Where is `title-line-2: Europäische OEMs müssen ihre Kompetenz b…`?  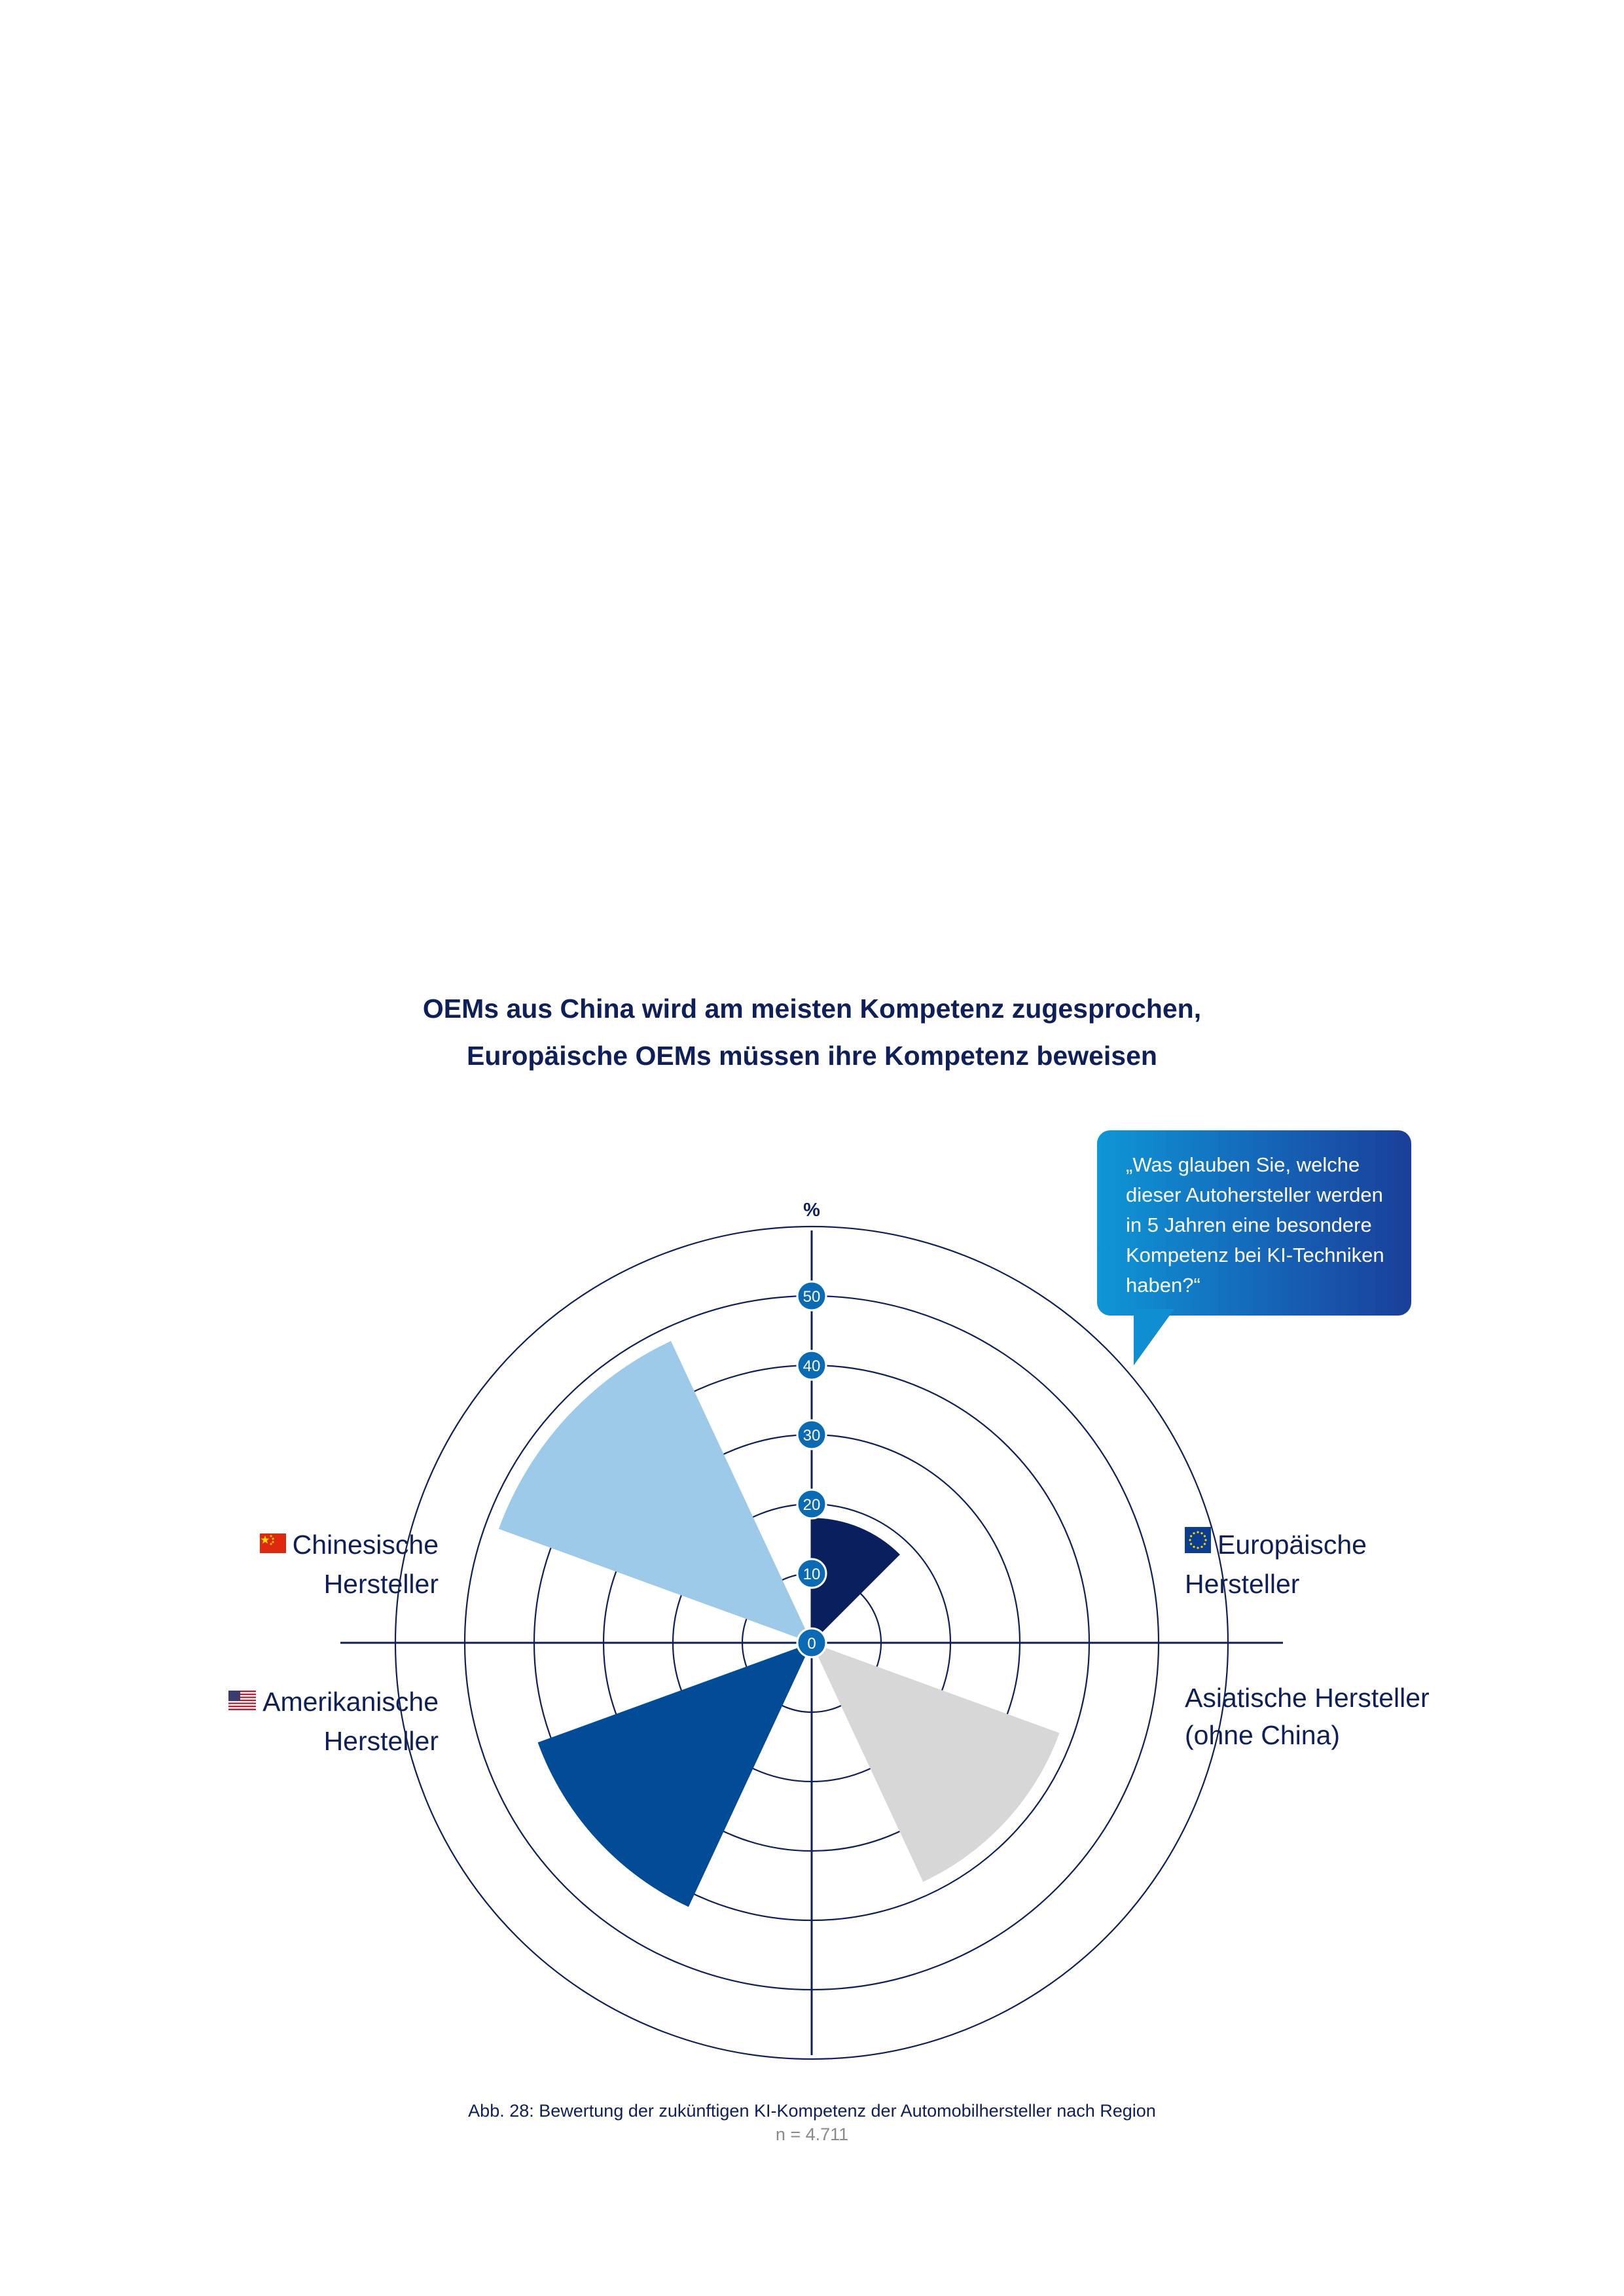
title-line-2: Europäische OEMs müssen ihre Kompetenz b… is located at coordinates (812, 1056).